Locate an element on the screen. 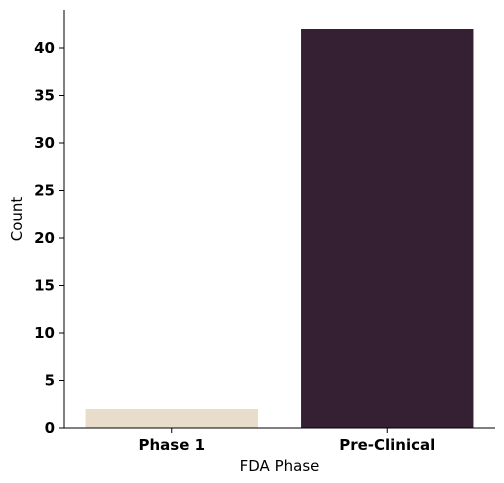 The image size is (504, 483). x-axis-label: FDA Phase is located at coordinates (280, 466).